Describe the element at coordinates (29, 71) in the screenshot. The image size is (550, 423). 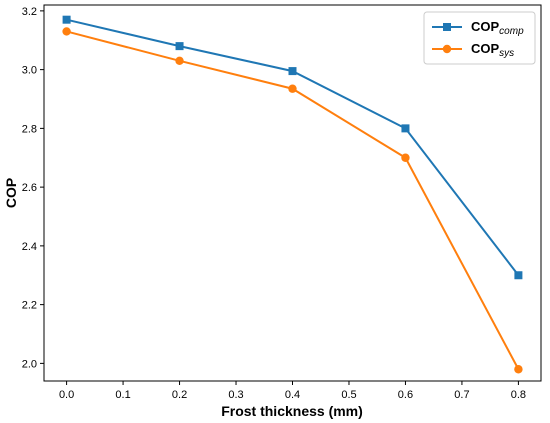
I see `y-tick-label: 3.0` at that location.